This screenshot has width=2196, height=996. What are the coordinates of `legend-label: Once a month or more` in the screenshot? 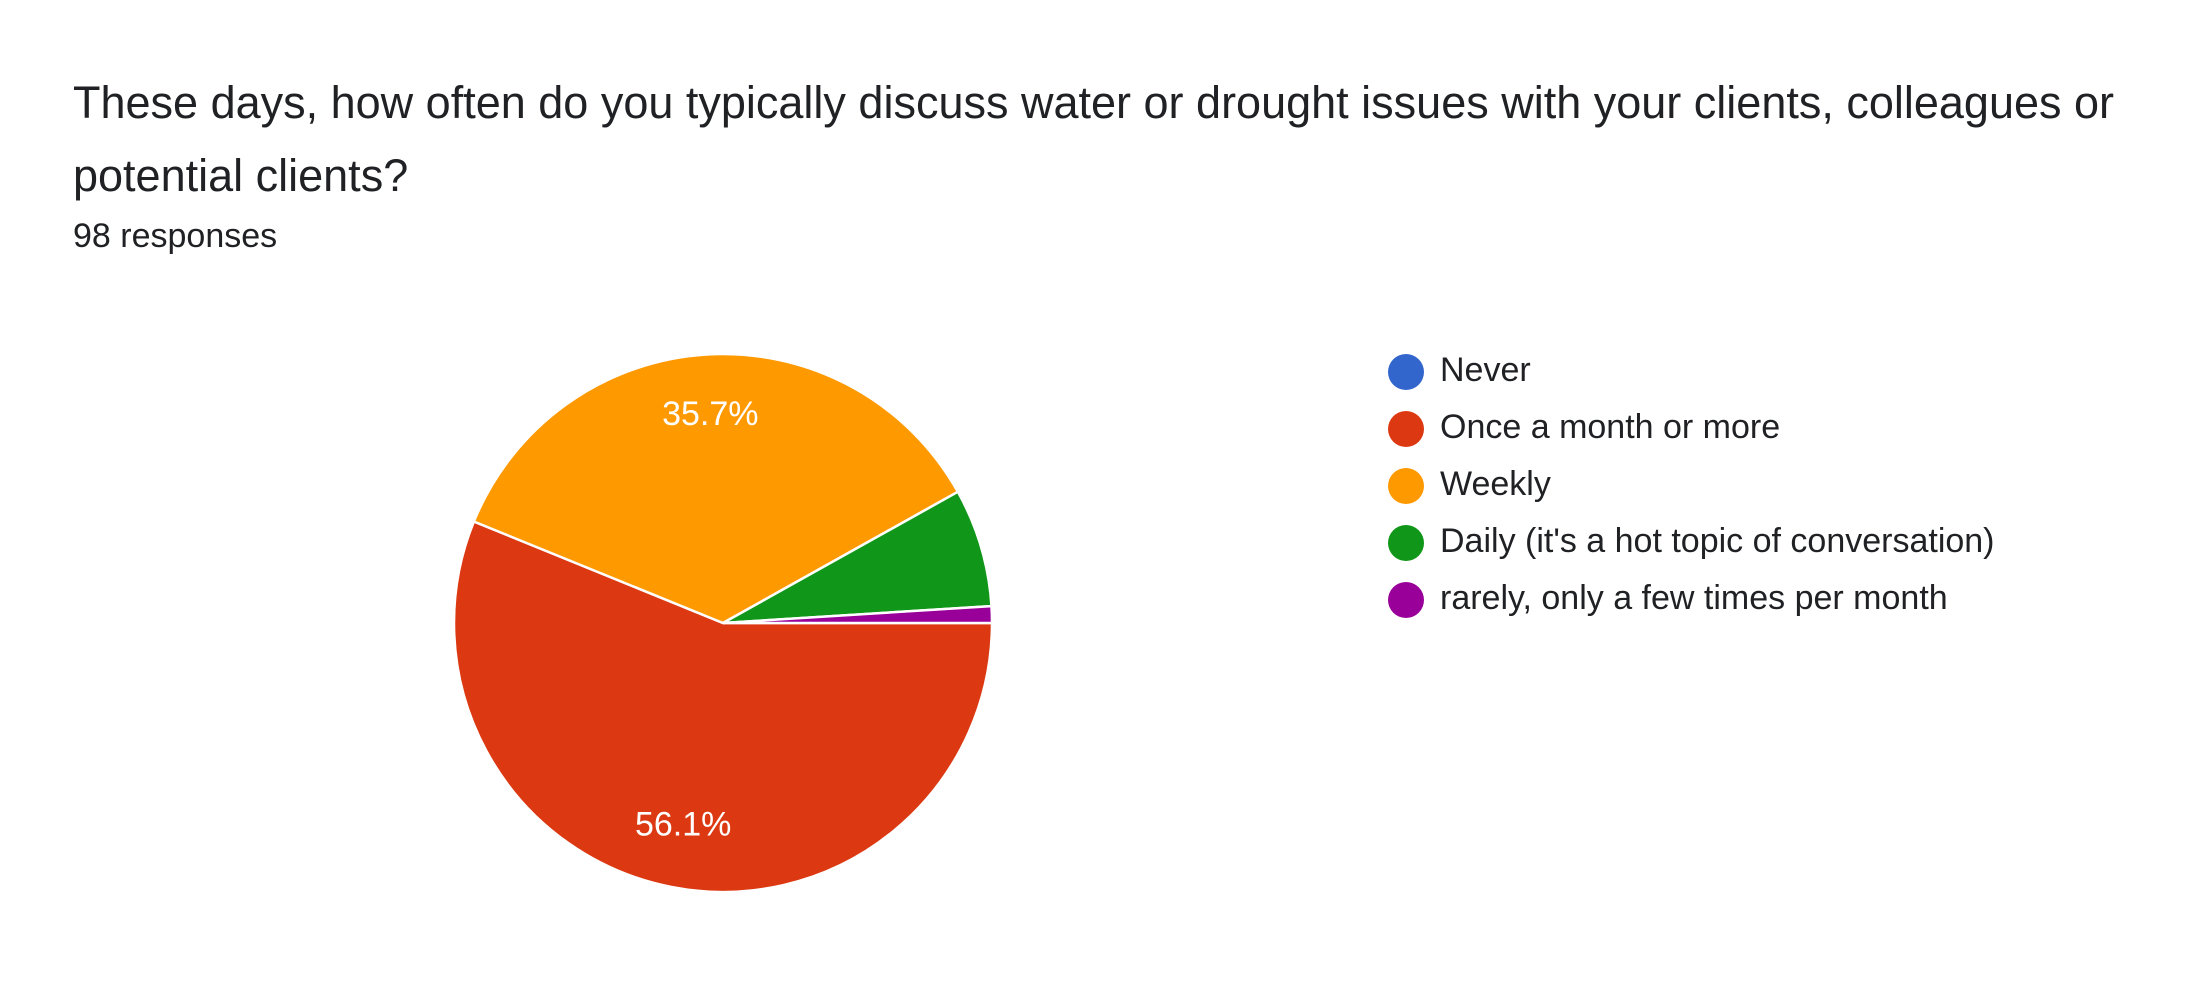 It's located at (1610, 427).